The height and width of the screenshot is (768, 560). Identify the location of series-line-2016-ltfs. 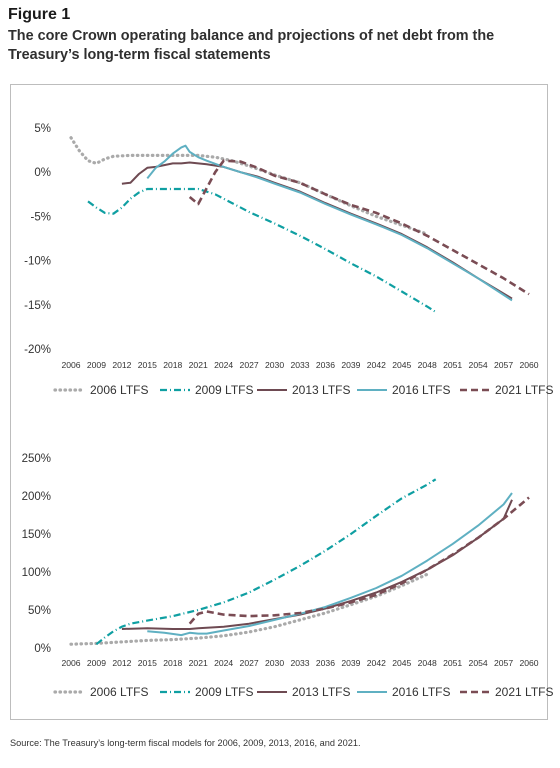
(329, 223).